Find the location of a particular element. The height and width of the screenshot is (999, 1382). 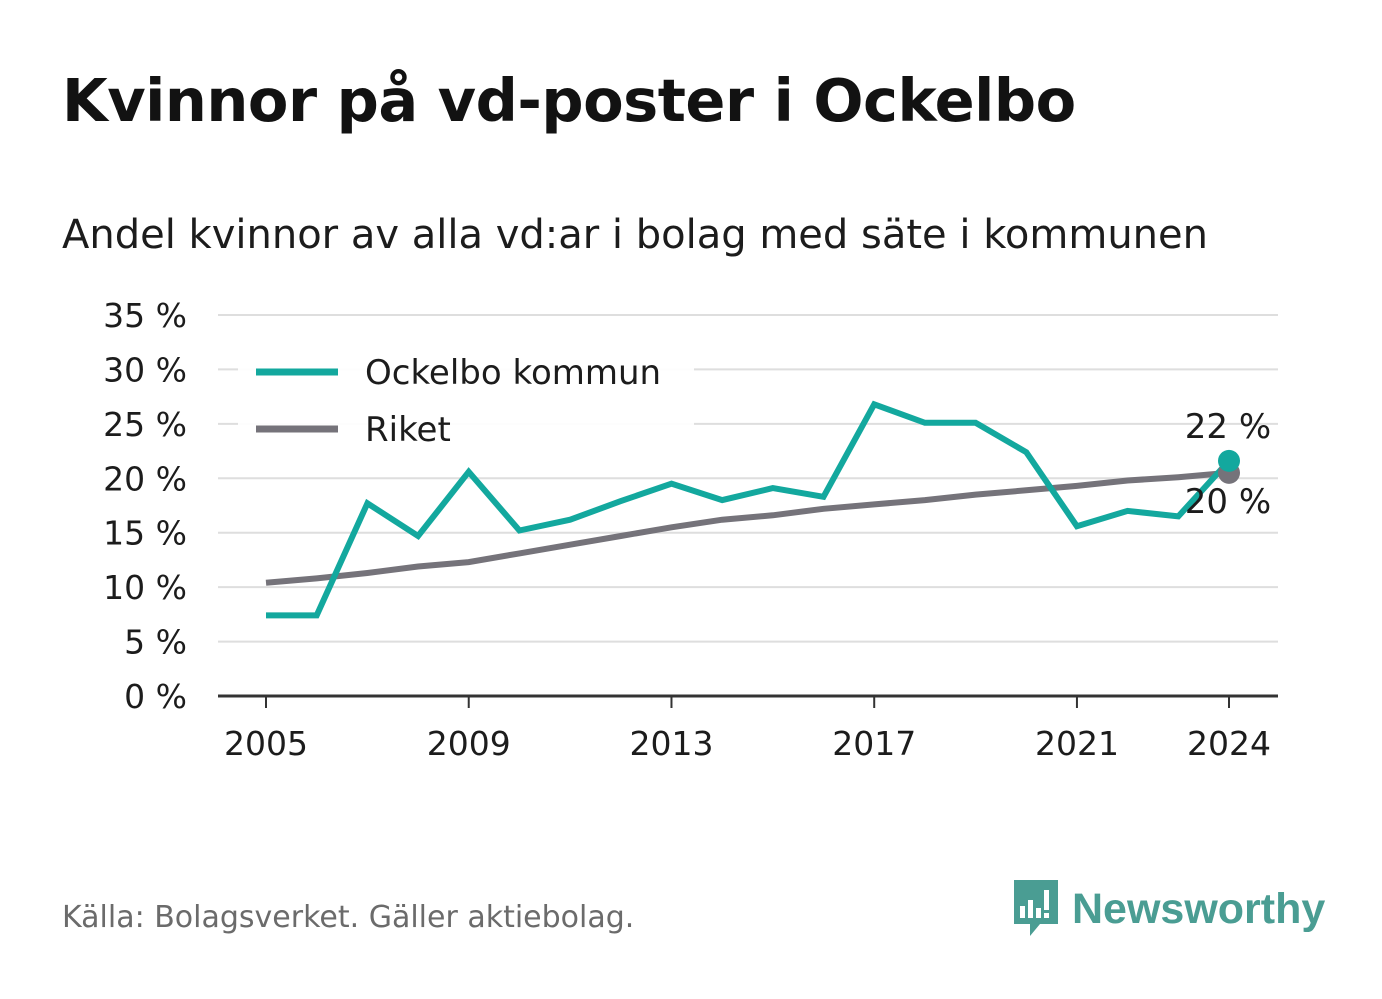

legend-background is located at coordinates (466, 402).